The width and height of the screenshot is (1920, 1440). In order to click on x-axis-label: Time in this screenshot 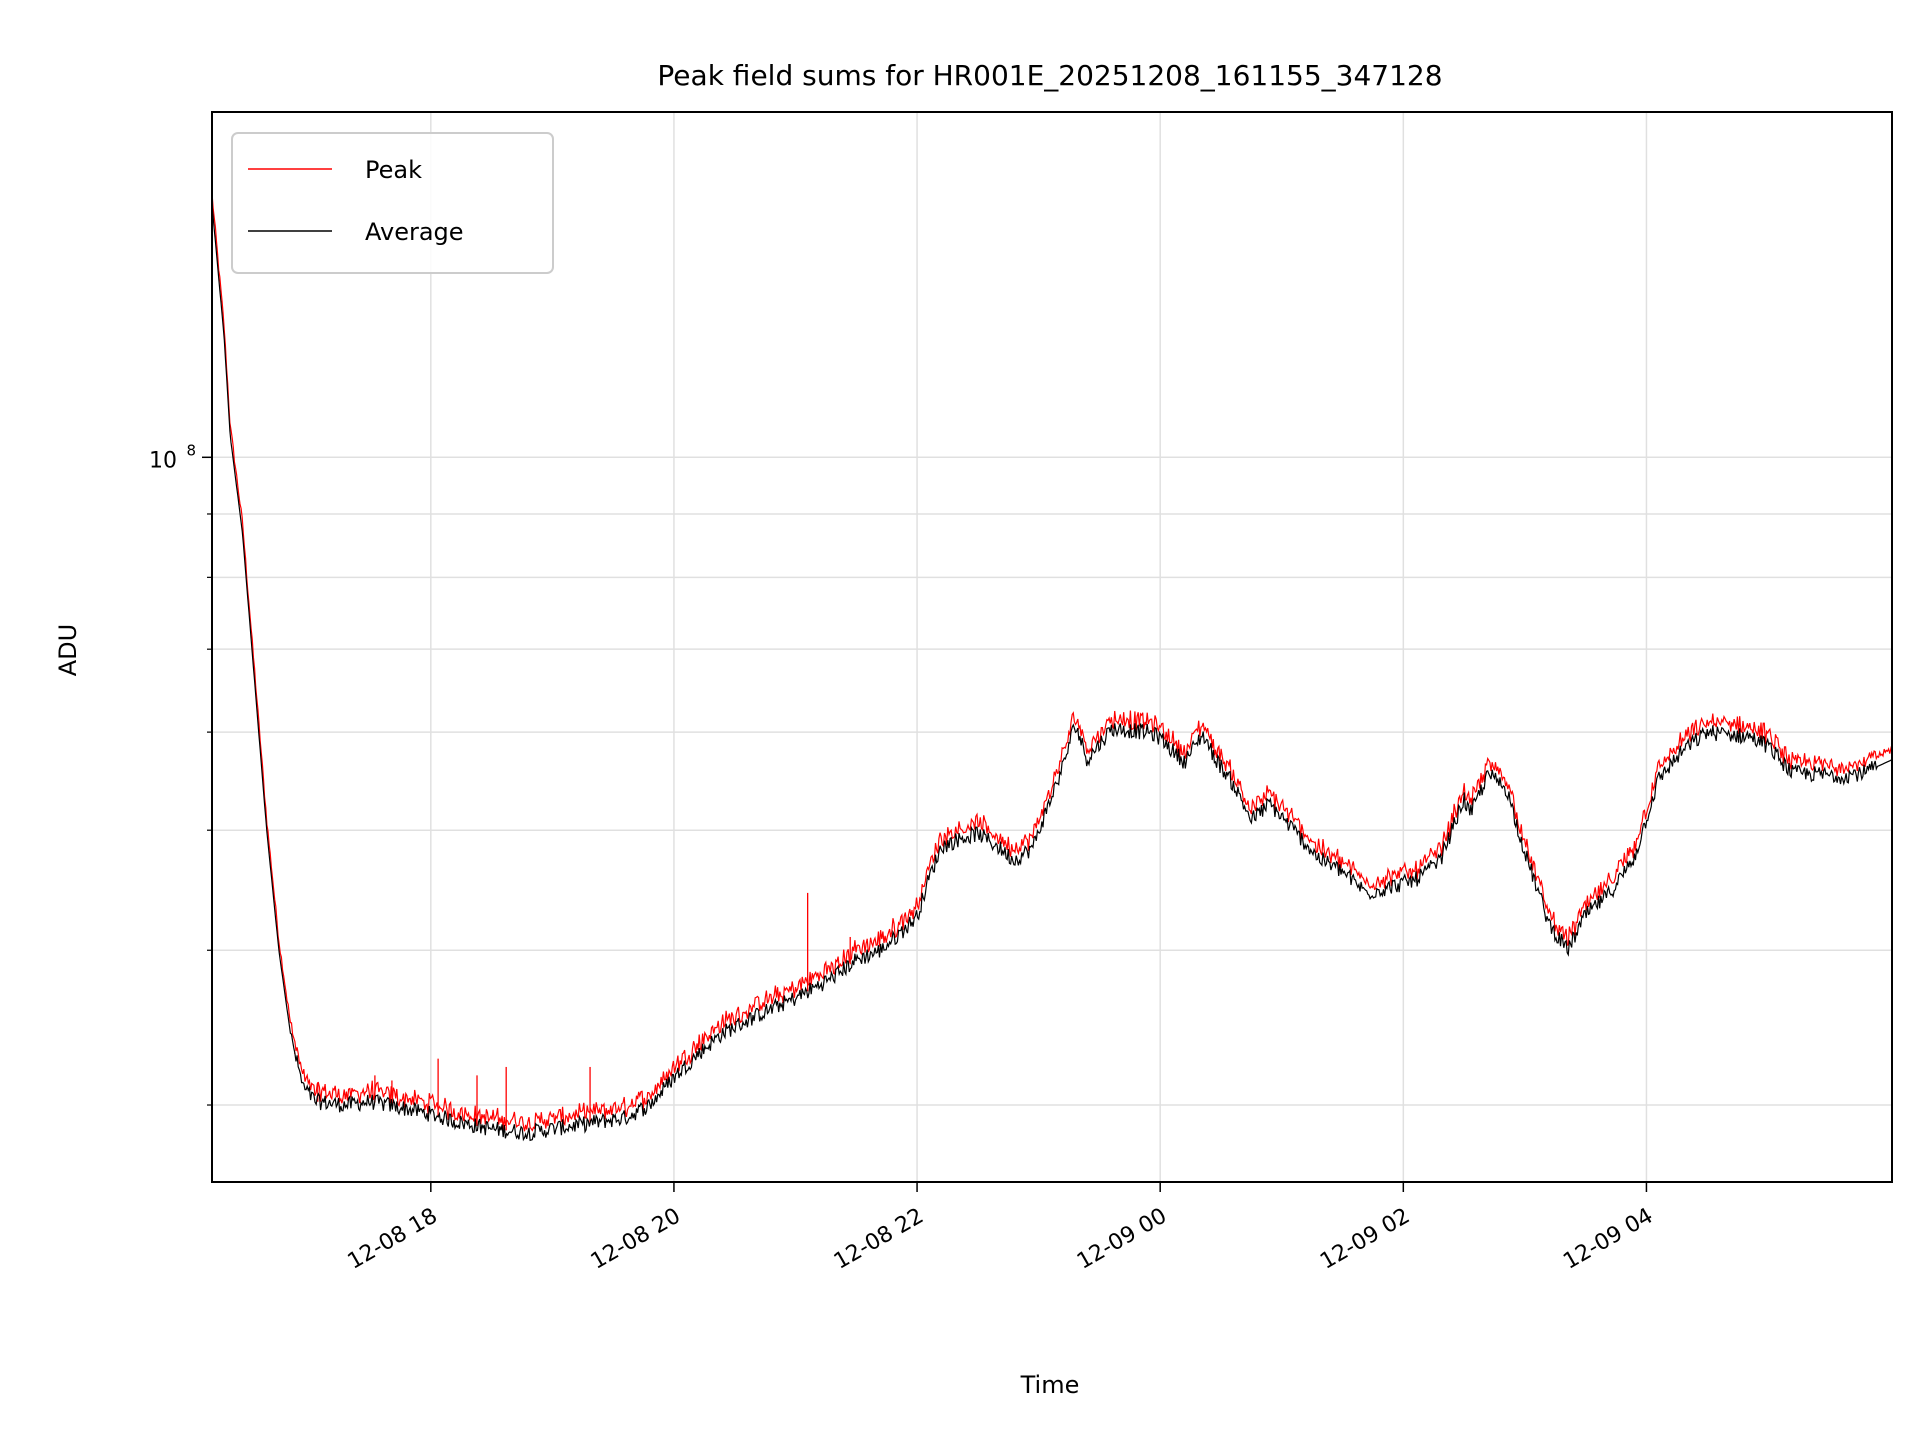, I will do `click(1050, 1385)`.